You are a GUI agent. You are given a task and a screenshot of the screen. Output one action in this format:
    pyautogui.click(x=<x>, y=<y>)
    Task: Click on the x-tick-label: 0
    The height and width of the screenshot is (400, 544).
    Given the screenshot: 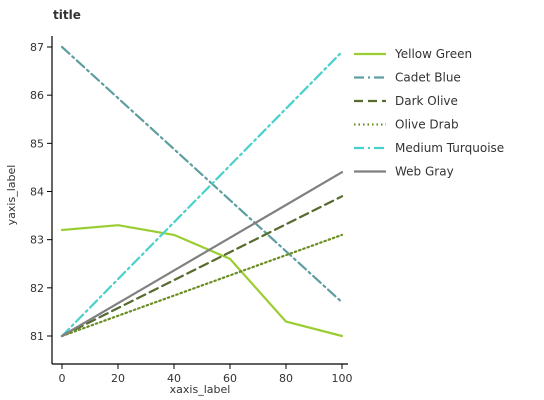 What is the action you would take?
    pyautogui.click(x=62, y=378)
    